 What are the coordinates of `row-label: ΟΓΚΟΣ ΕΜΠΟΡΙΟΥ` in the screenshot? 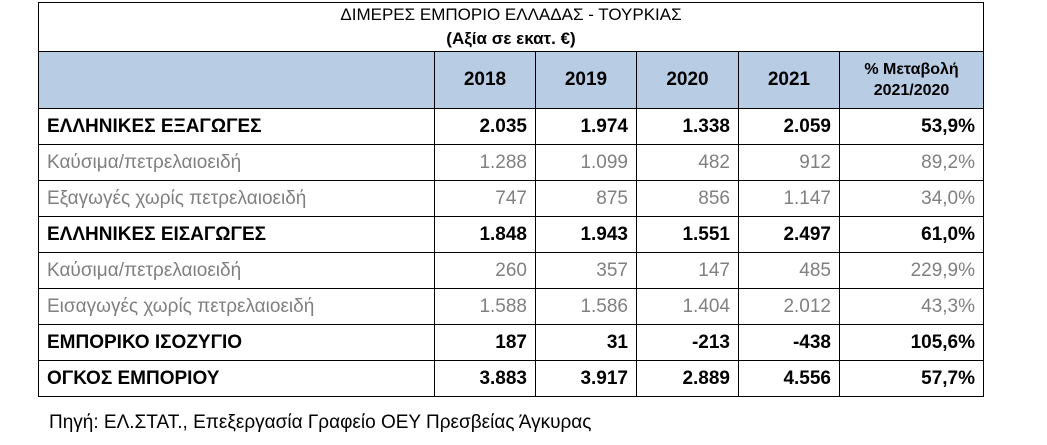 It's located at (236, 378).